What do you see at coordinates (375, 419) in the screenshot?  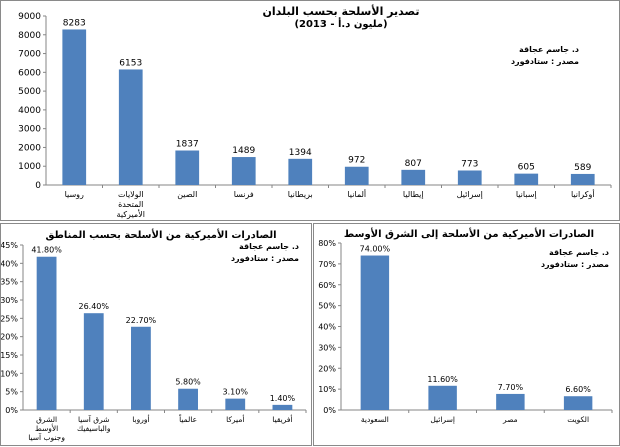 I see `x-tick-label: السعودية` at bounding box center [375, 419].